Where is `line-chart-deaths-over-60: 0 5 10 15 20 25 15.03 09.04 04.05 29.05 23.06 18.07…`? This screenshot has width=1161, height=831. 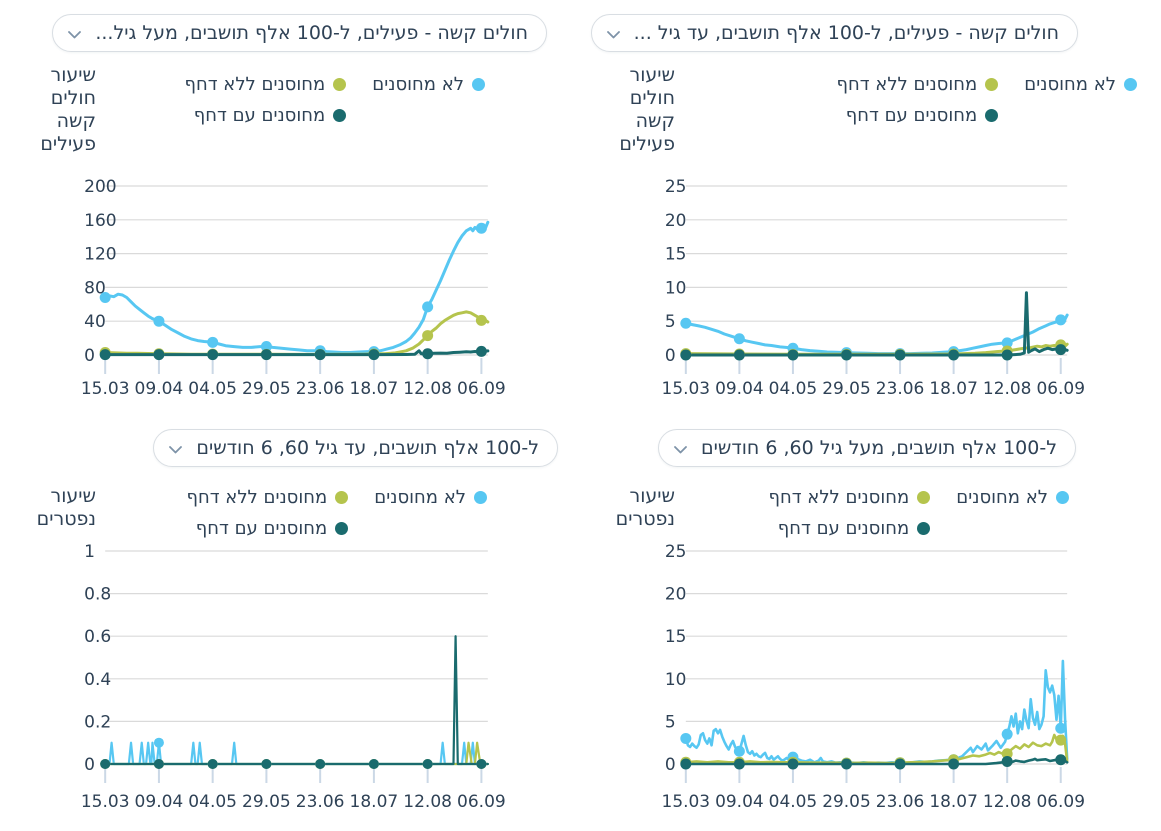 line-chart-deaths-over-60: 0 5 10 15 20 25 15.03 09.04 04.05 29.05 23.06 18.07… is located at coordinates (873, 677).